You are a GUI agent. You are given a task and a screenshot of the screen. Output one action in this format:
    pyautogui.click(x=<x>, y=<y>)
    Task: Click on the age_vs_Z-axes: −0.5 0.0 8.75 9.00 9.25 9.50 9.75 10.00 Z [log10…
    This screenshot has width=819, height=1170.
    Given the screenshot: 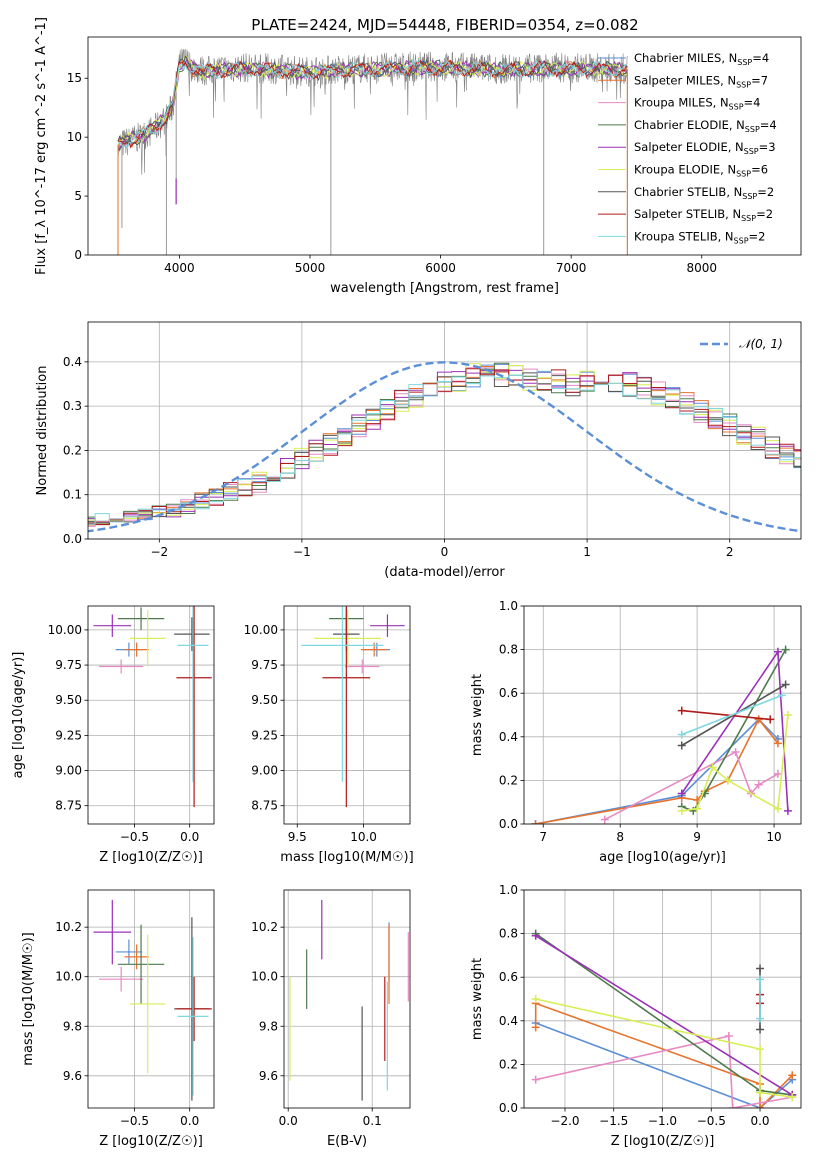 What is the action you would take?
    pyautogui.click(x=113, y=735)
    